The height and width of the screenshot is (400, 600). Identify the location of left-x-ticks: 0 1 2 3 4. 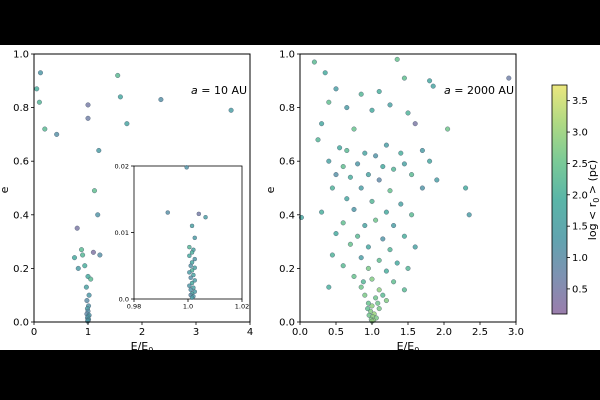
(142, 330).